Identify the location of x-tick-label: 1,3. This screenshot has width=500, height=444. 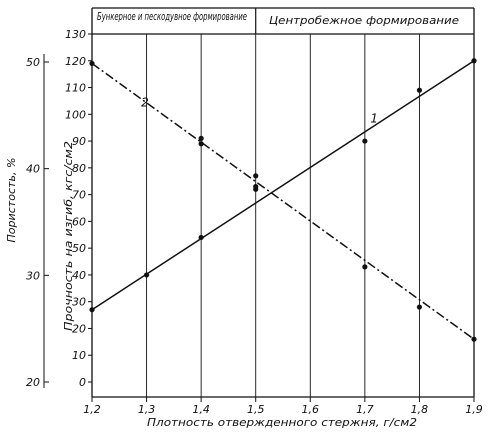
(147, 409).